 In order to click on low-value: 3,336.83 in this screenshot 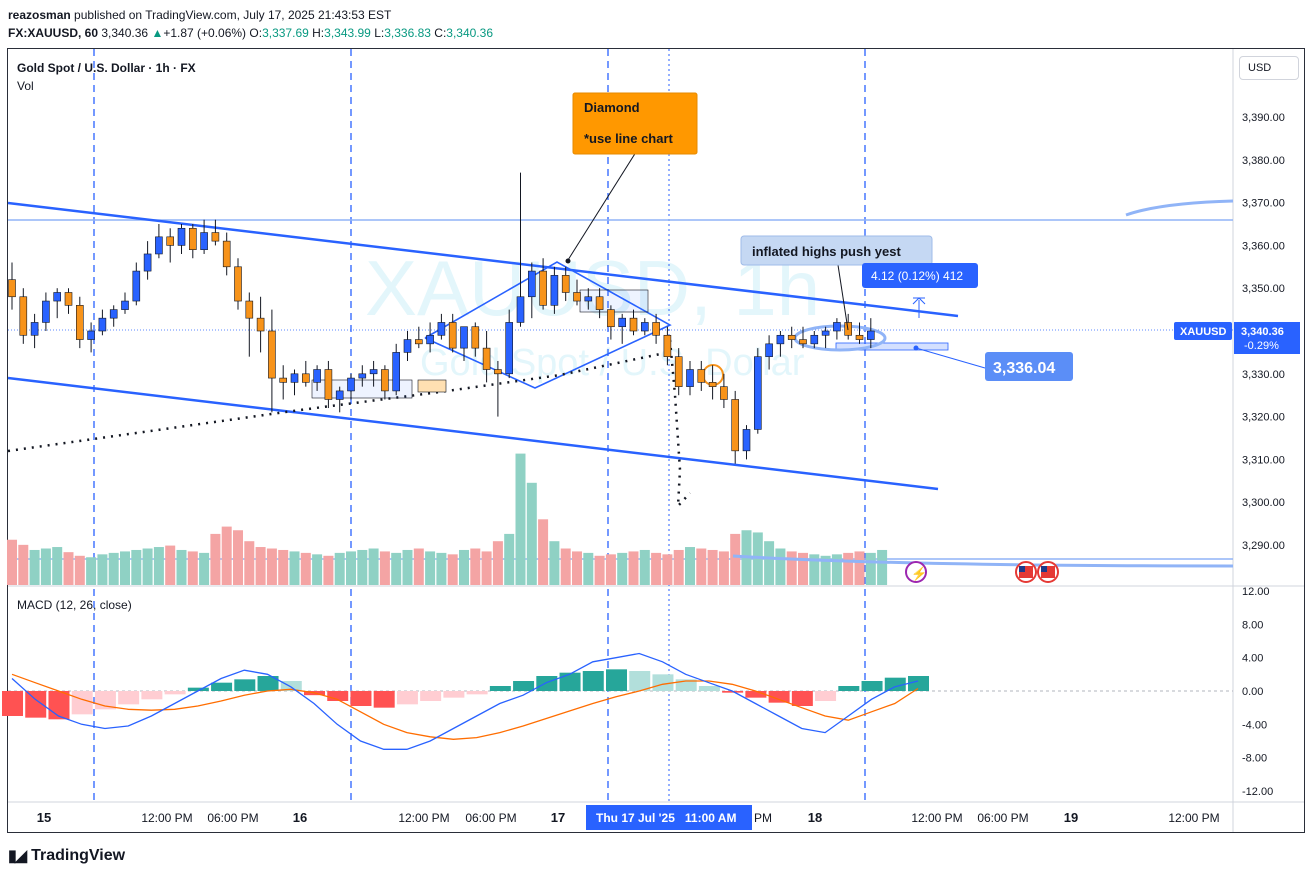, I will do `click(407, 33)`.